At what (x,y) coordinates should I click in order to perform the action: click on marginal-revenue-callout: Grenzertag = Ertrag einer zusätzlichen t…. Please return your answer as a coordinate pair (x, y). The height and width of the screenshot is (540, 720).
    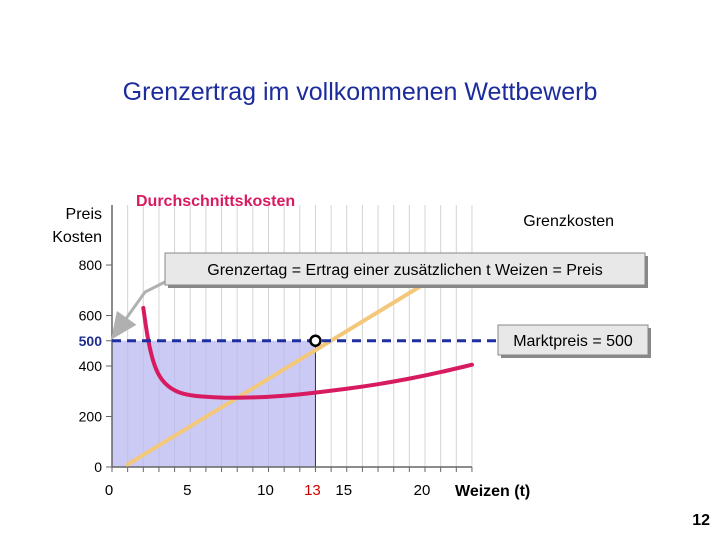
    Looking at the image, I should click on (406, 270).